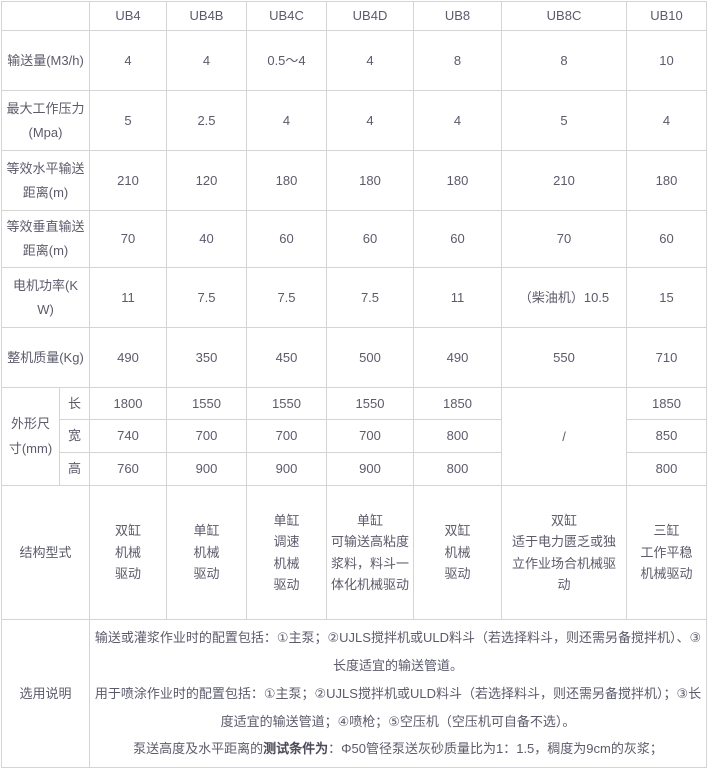 Image resolution: width=707 pixels, height=772 pixels. Describe the element at coordinates (495, 749) in the screenshot. I see `note-suffix: ：Φ50管径泵送灰砂质量比为1：1.5，稠度为9cm的灰浆；` at that location.